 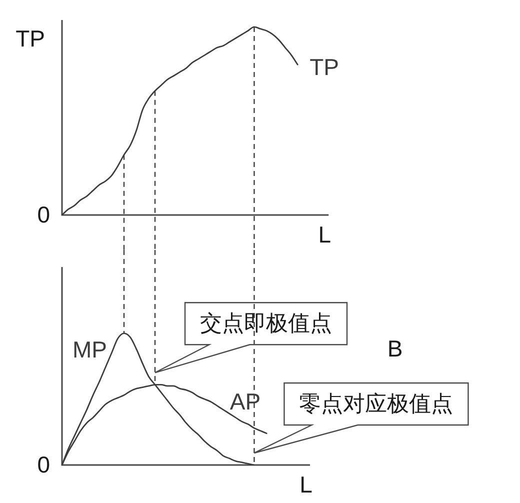 I want to click on series-label: TP, so click(x=324, y=67).